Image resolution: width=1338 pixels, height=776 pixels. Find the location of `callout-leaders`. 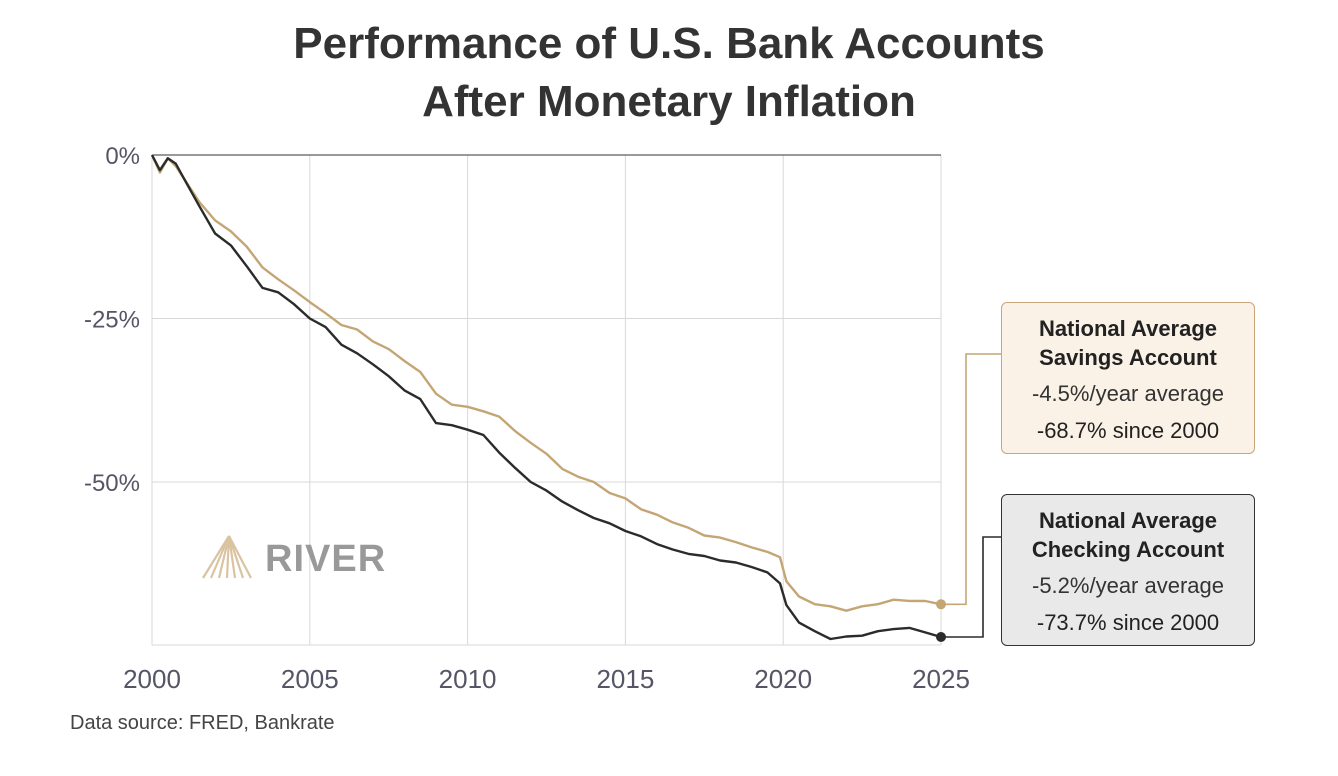

callout-leaders is located at coordinates (968, 497).